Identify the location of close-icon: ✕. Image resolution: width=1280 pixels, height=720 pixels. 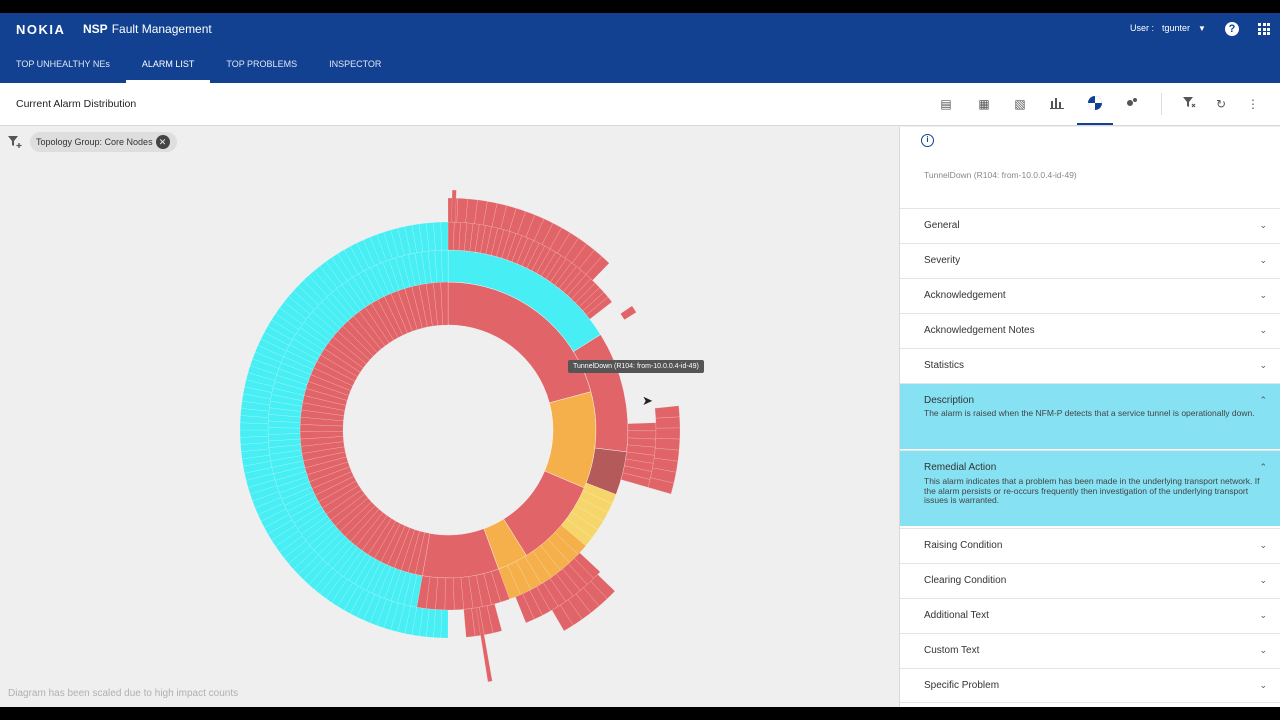
(162, 142).